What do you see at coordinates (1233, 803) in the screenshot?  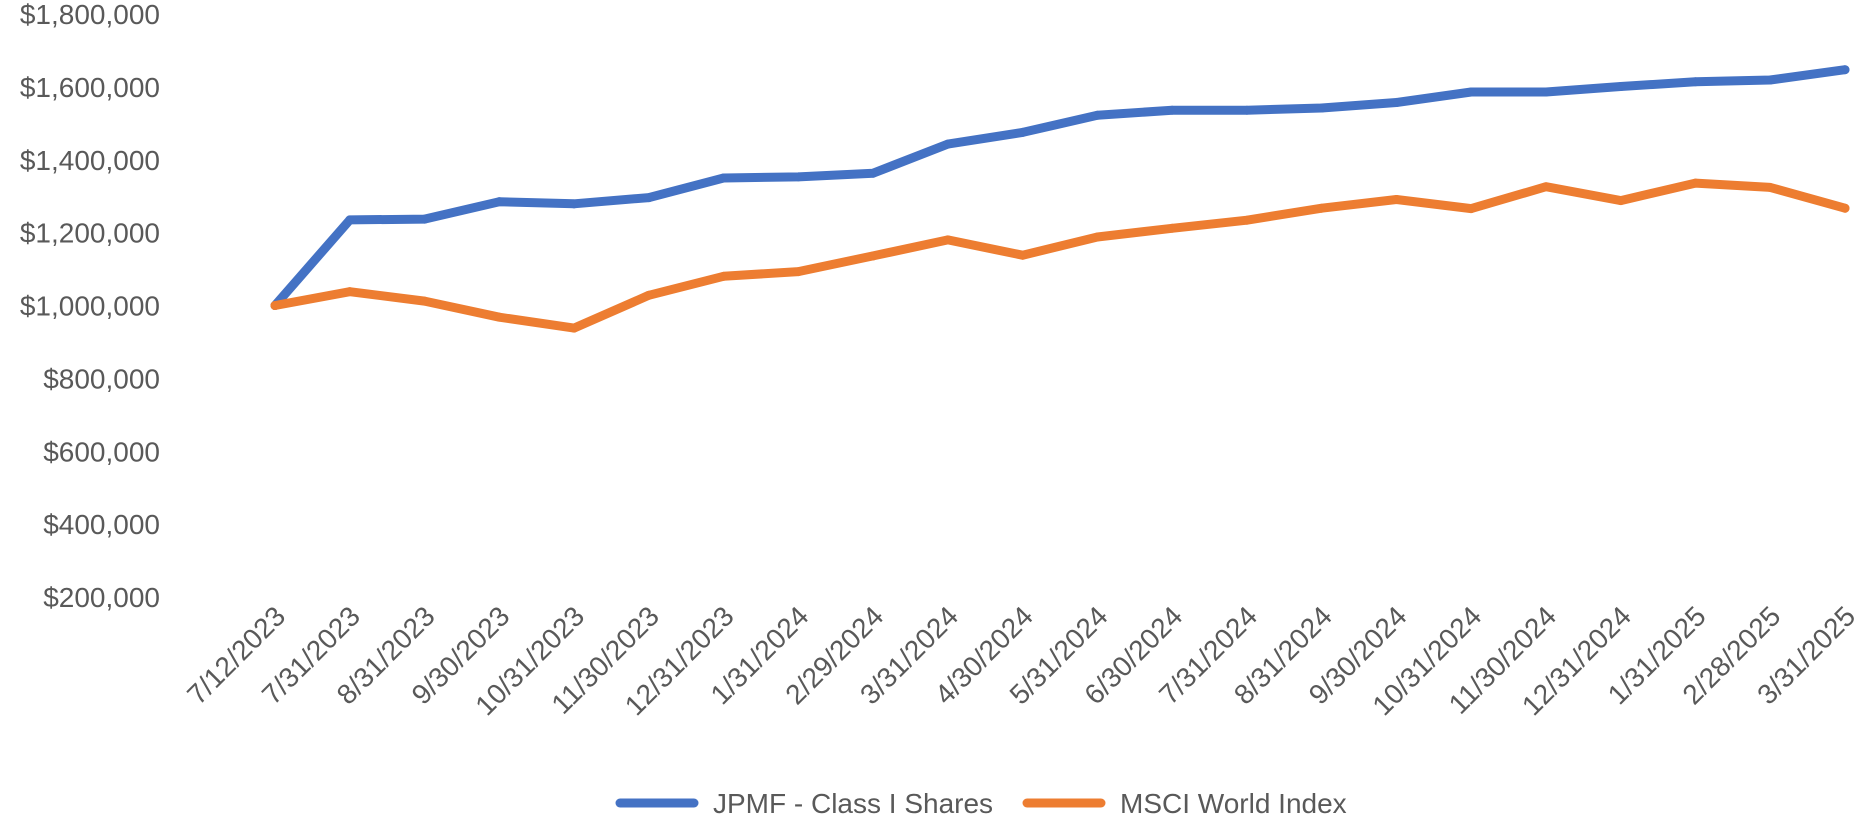 I see `legend-label: MSCI World Index` at bounding box center [1233, 803].